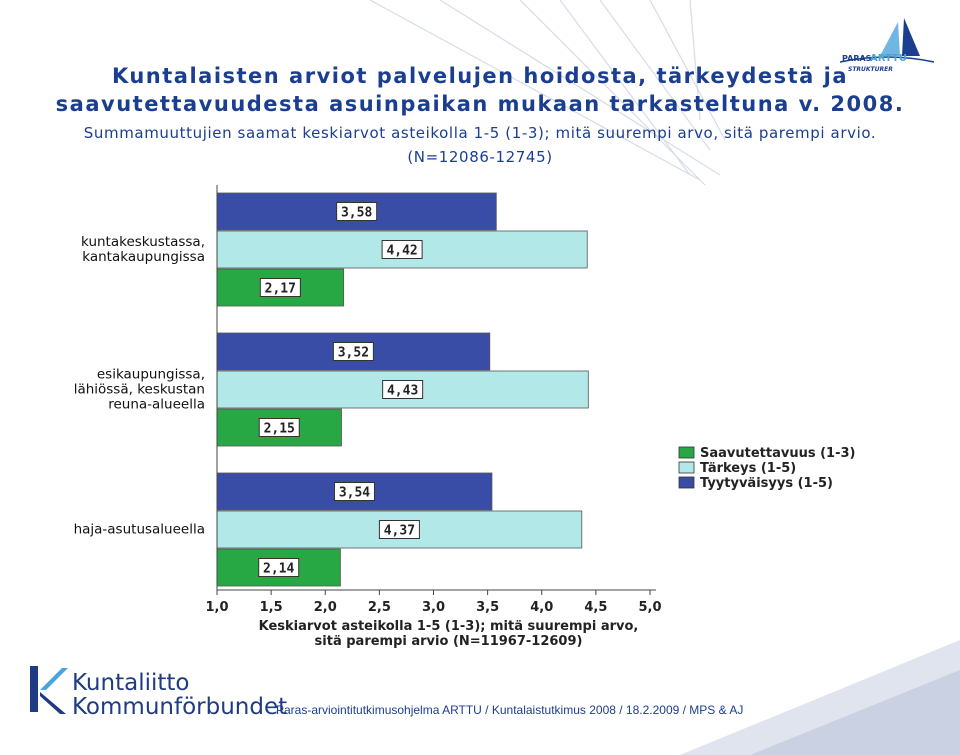  I want to click on x-tick-label: 3,5, so click(487, 607).